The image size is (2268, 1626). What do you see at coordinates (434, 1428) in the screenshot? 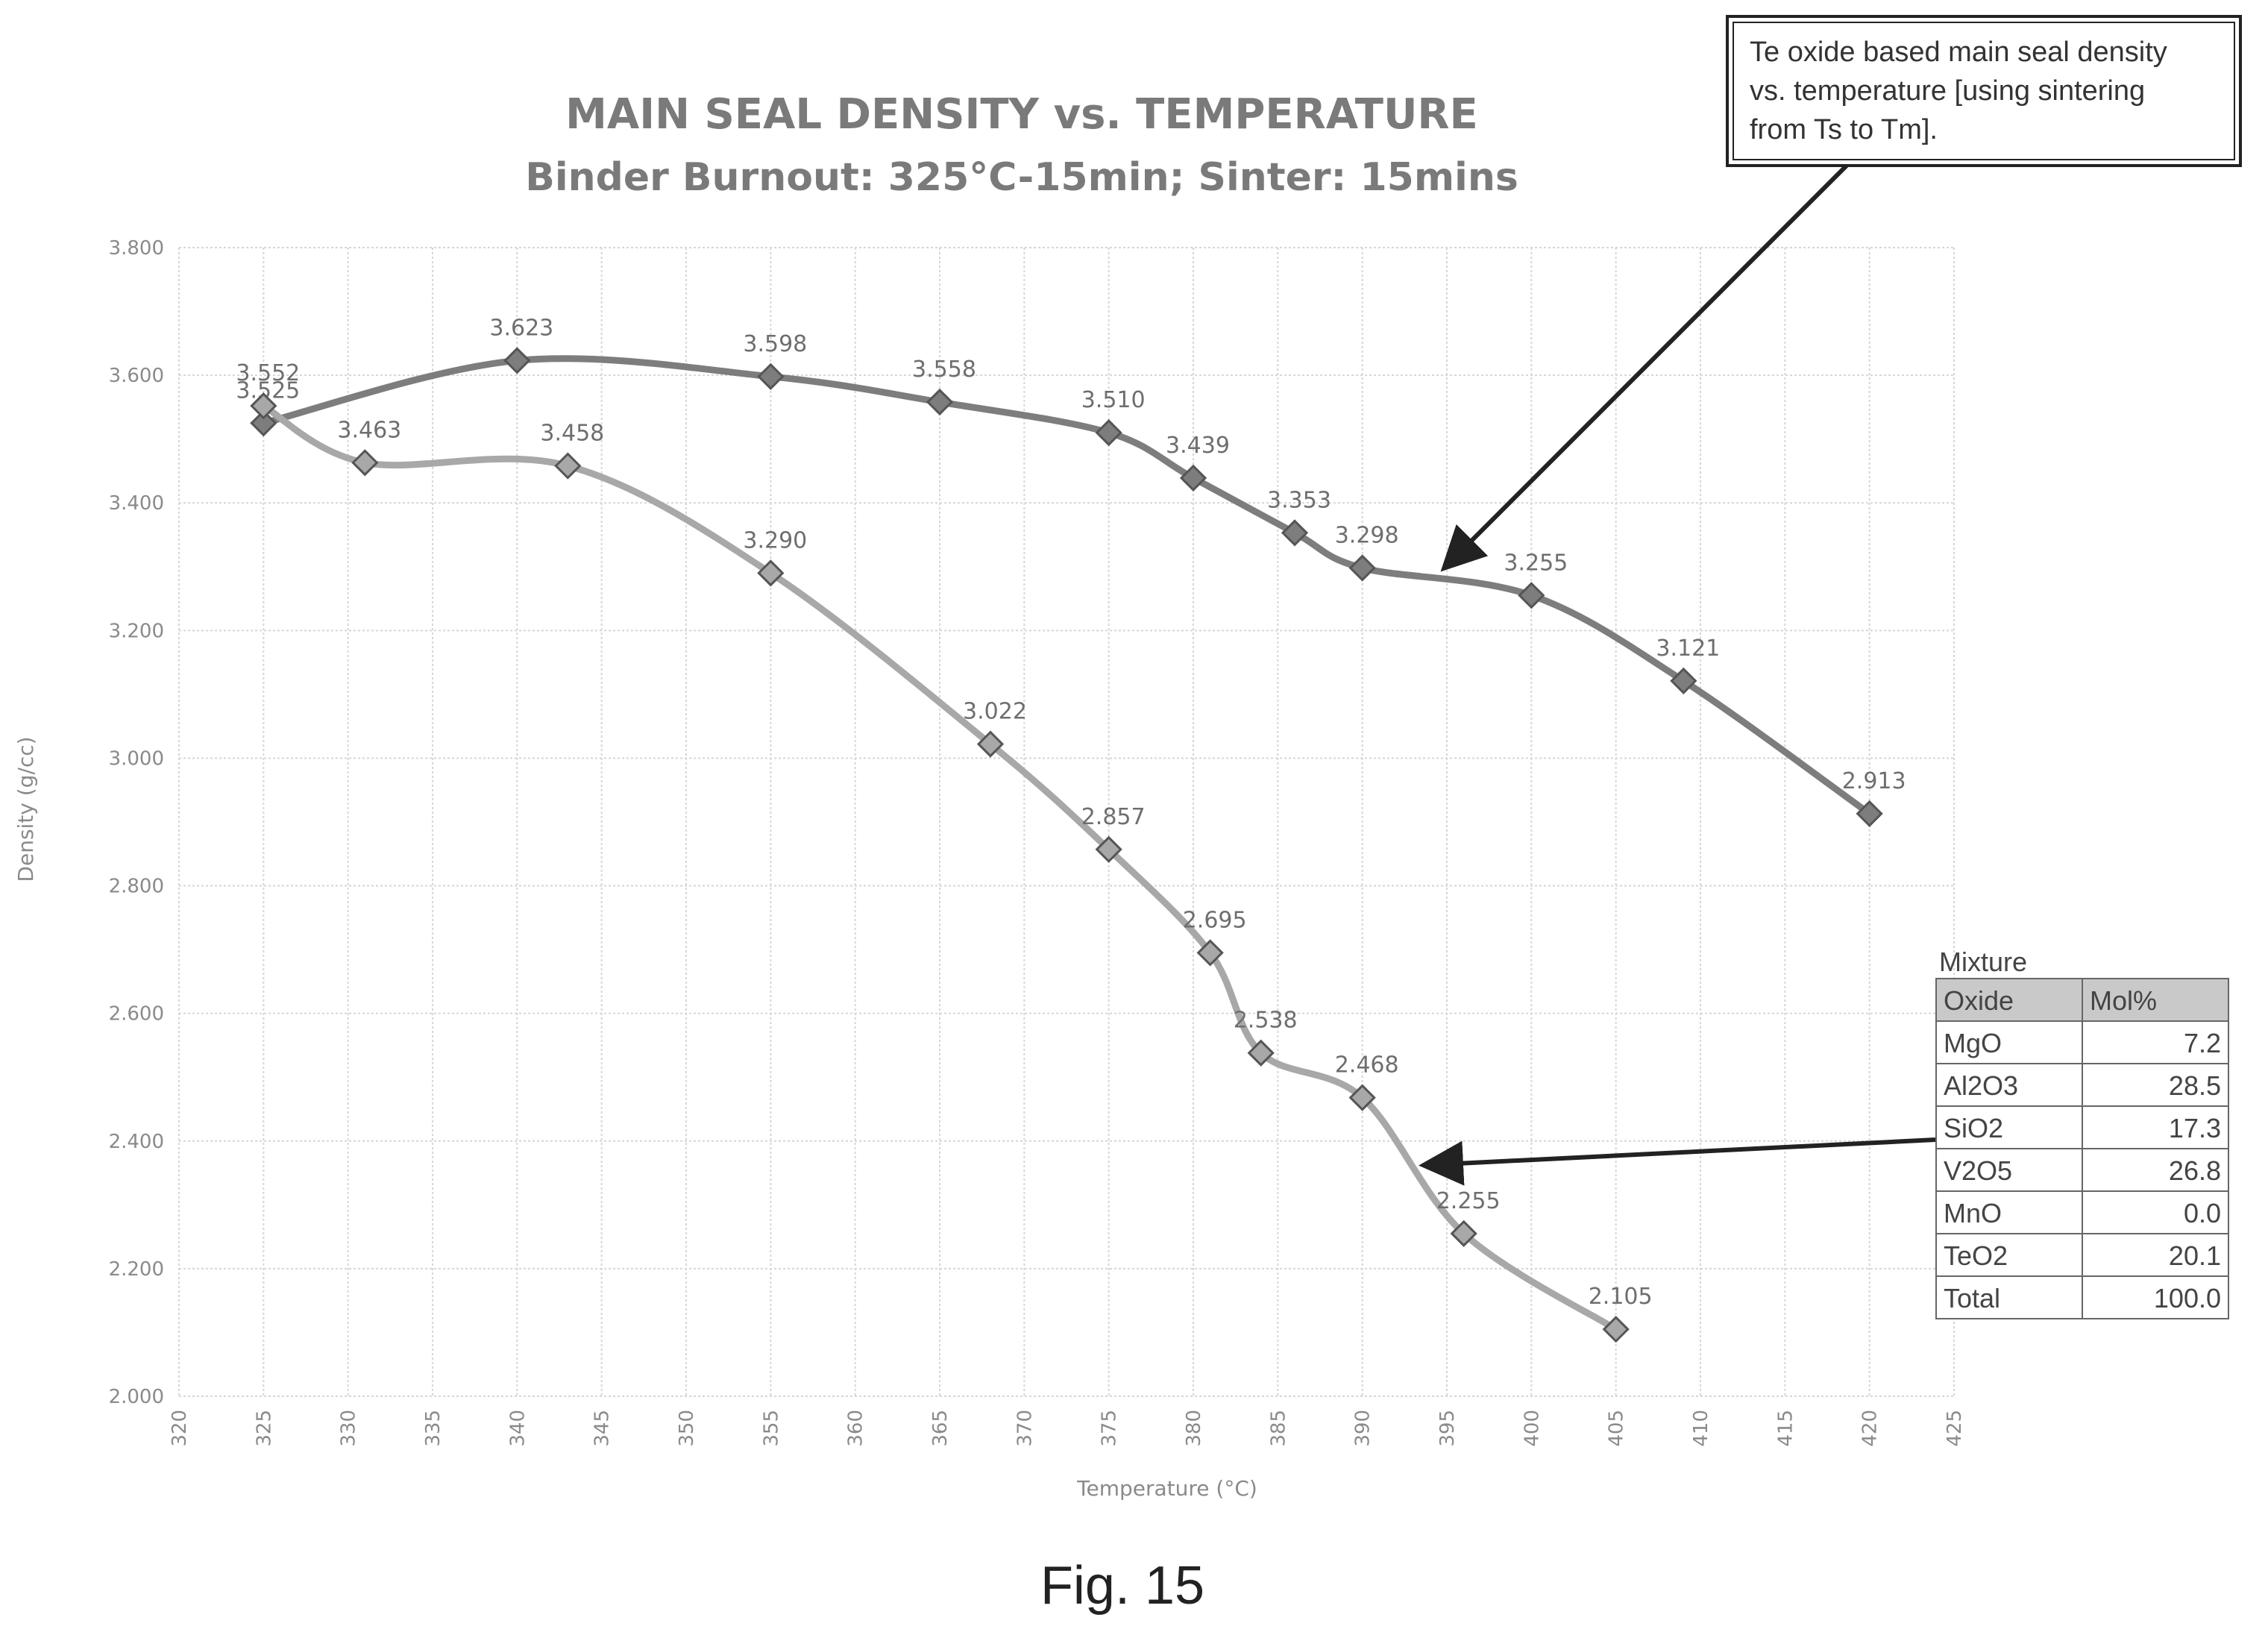
I see `x-tick-label: 335` at bounding box center [434, 1428].